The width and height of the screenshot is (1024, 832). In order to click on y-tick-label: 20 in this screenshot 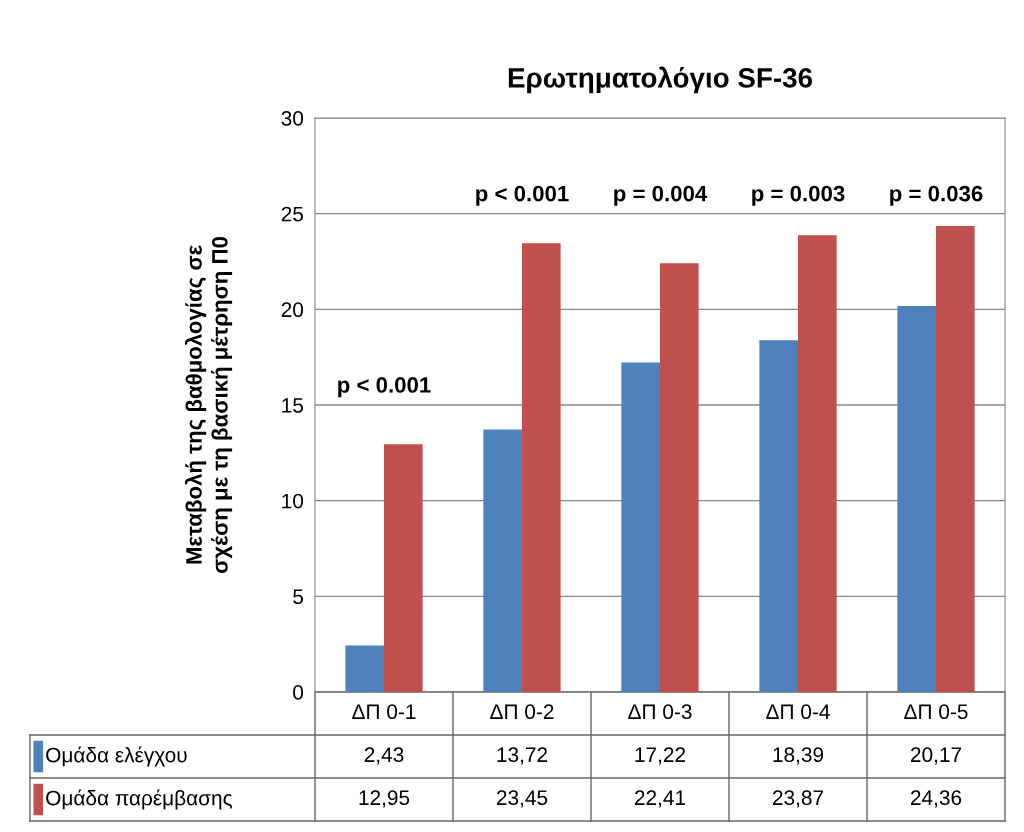, I will do `click(292, 310)`.